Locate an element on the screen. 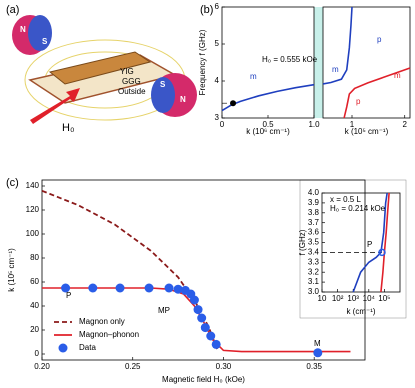 This screenshot has height=388, width=415. y-tick-label: 40 is located at coordinates (34, 305).